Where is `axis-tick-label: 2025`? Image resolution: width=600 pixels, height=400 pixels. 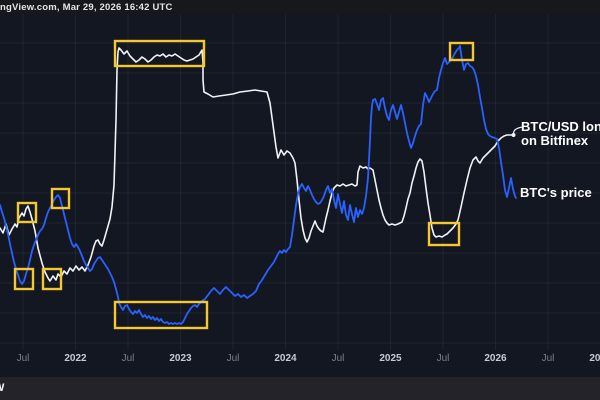 axis-tick-label: 2025 is located at coordinates (390, 358).